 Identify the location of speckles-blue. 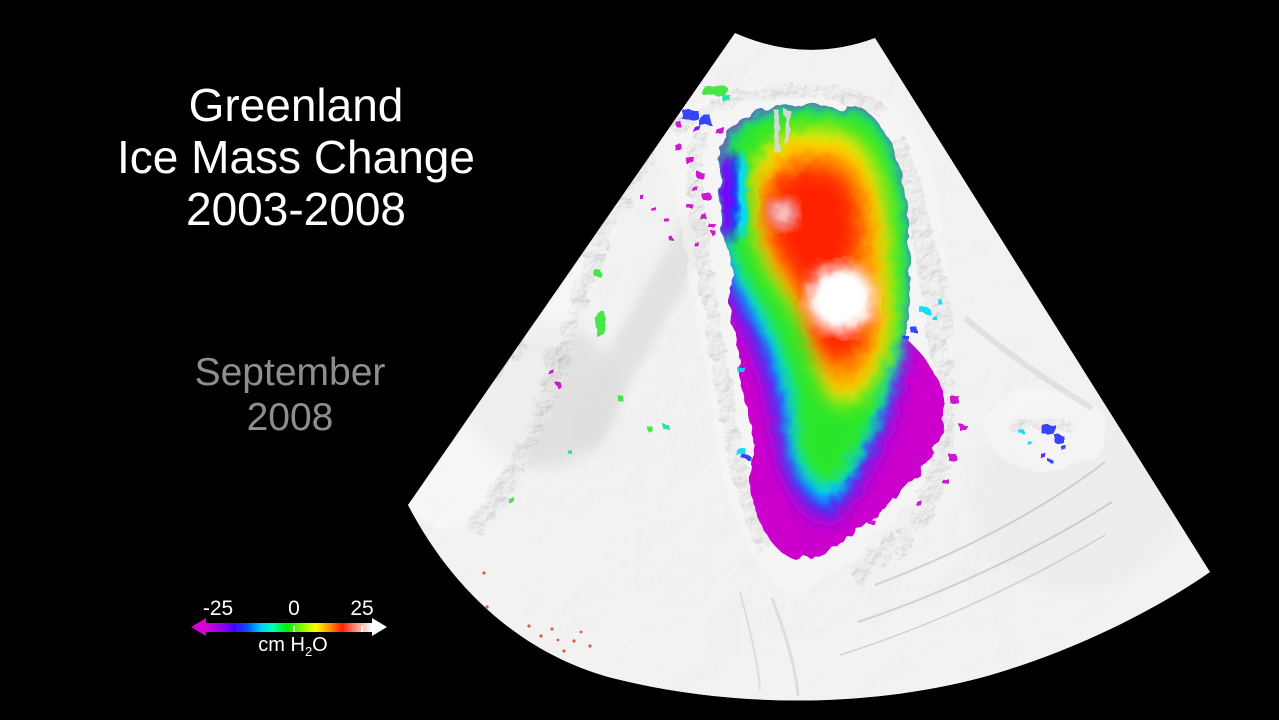
(874, 286).